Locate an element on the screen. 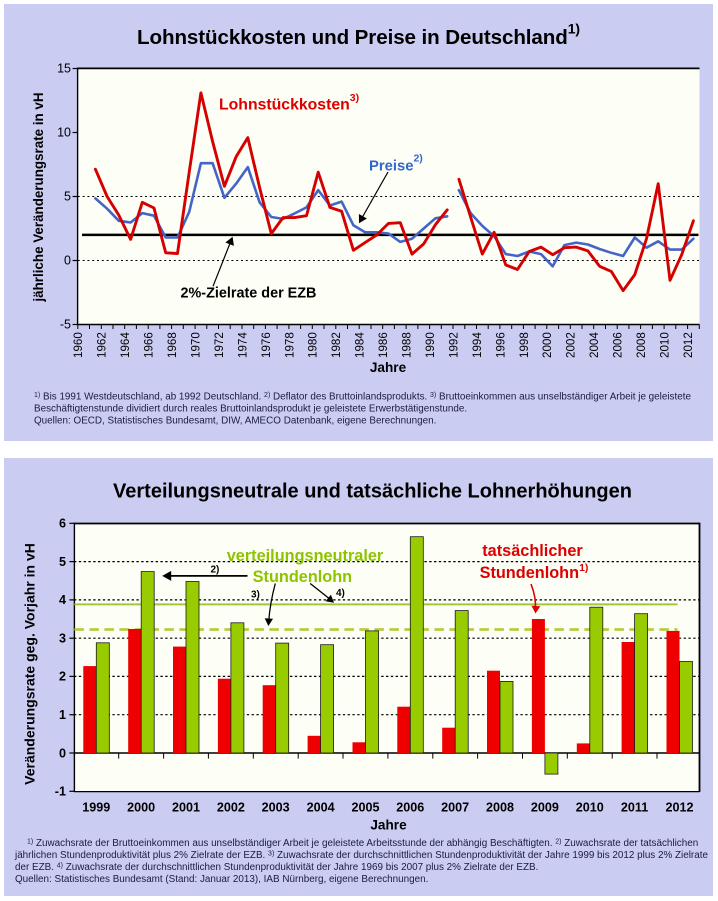 The width and height of the screenshot is (718, 901). svg-text: 2007 is located at coordinates (455, 808).